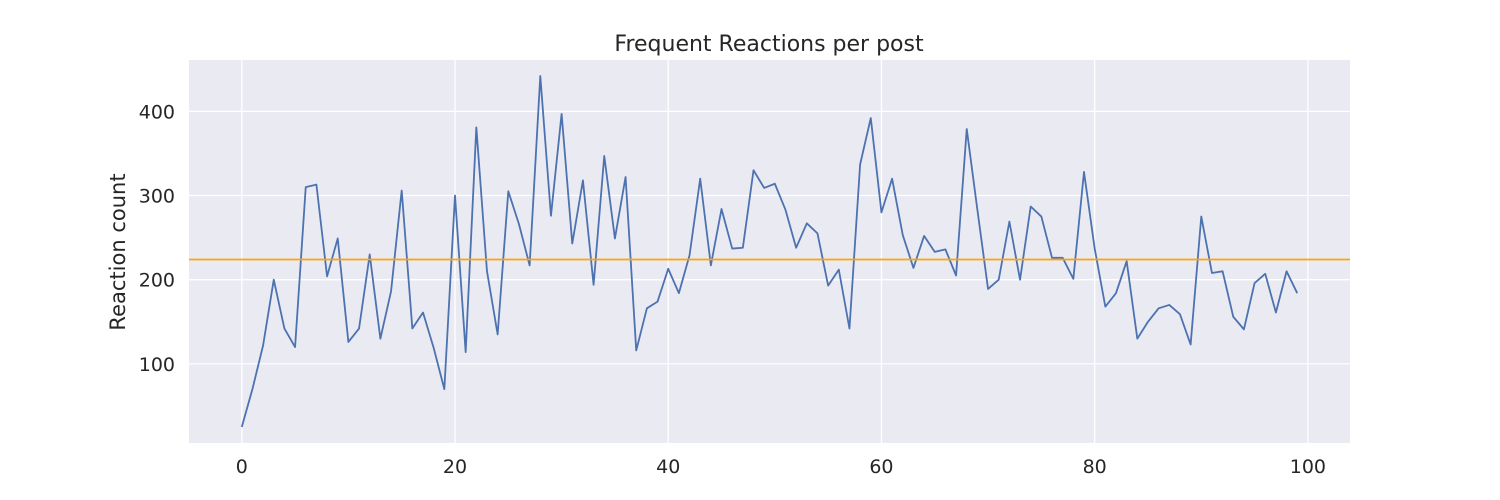 The image size is (1500, 500). Describe the element at coordinates (157, 197) in the screenshot. I see `y-tick-label: 300` at that location.